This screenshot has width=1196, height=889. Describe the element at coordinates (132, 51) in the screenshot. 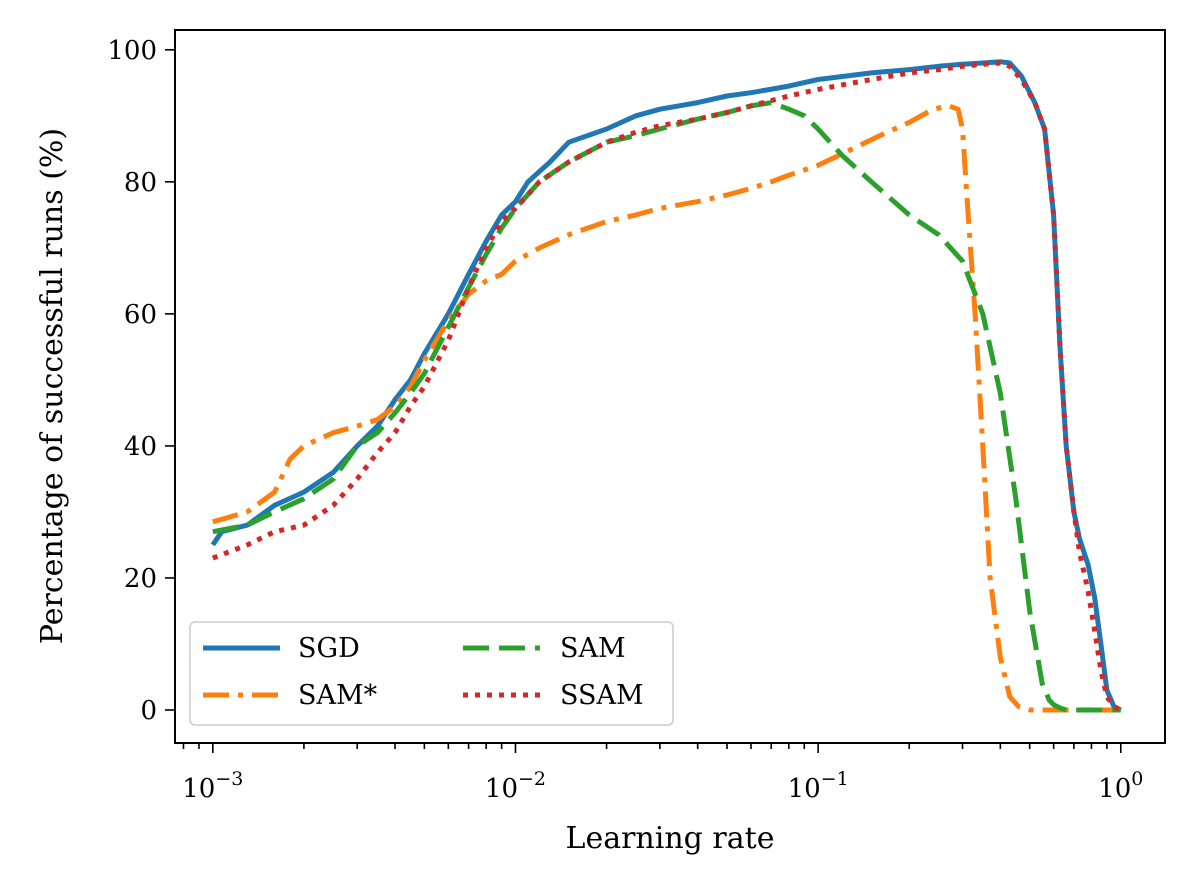

I see `y-tick-label: 100` at that location.